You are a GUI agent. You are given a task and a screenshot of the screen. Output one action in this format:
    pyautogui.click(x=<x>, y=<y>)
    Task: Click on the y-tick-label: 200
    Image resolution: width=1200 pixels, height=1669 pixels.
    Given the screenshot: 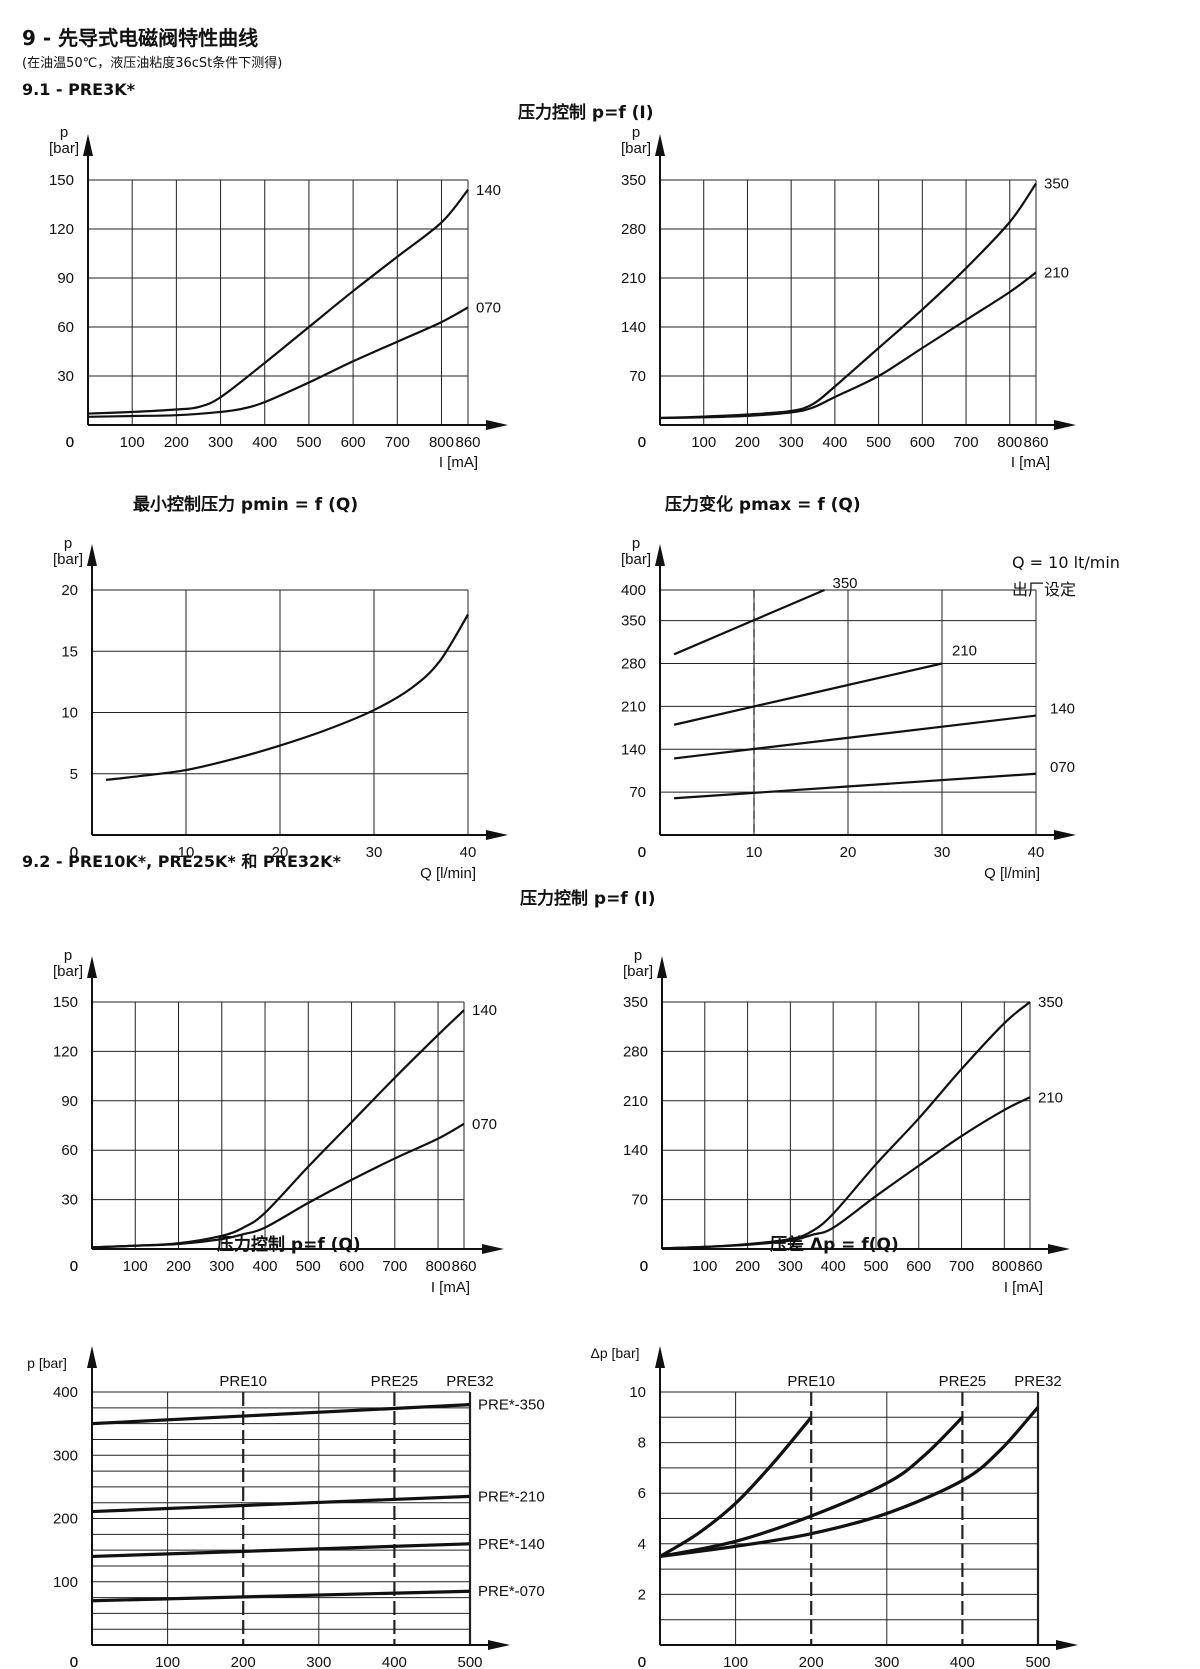 What is the action you would take?
    pyautogui.click(x=65, y=1519)
    